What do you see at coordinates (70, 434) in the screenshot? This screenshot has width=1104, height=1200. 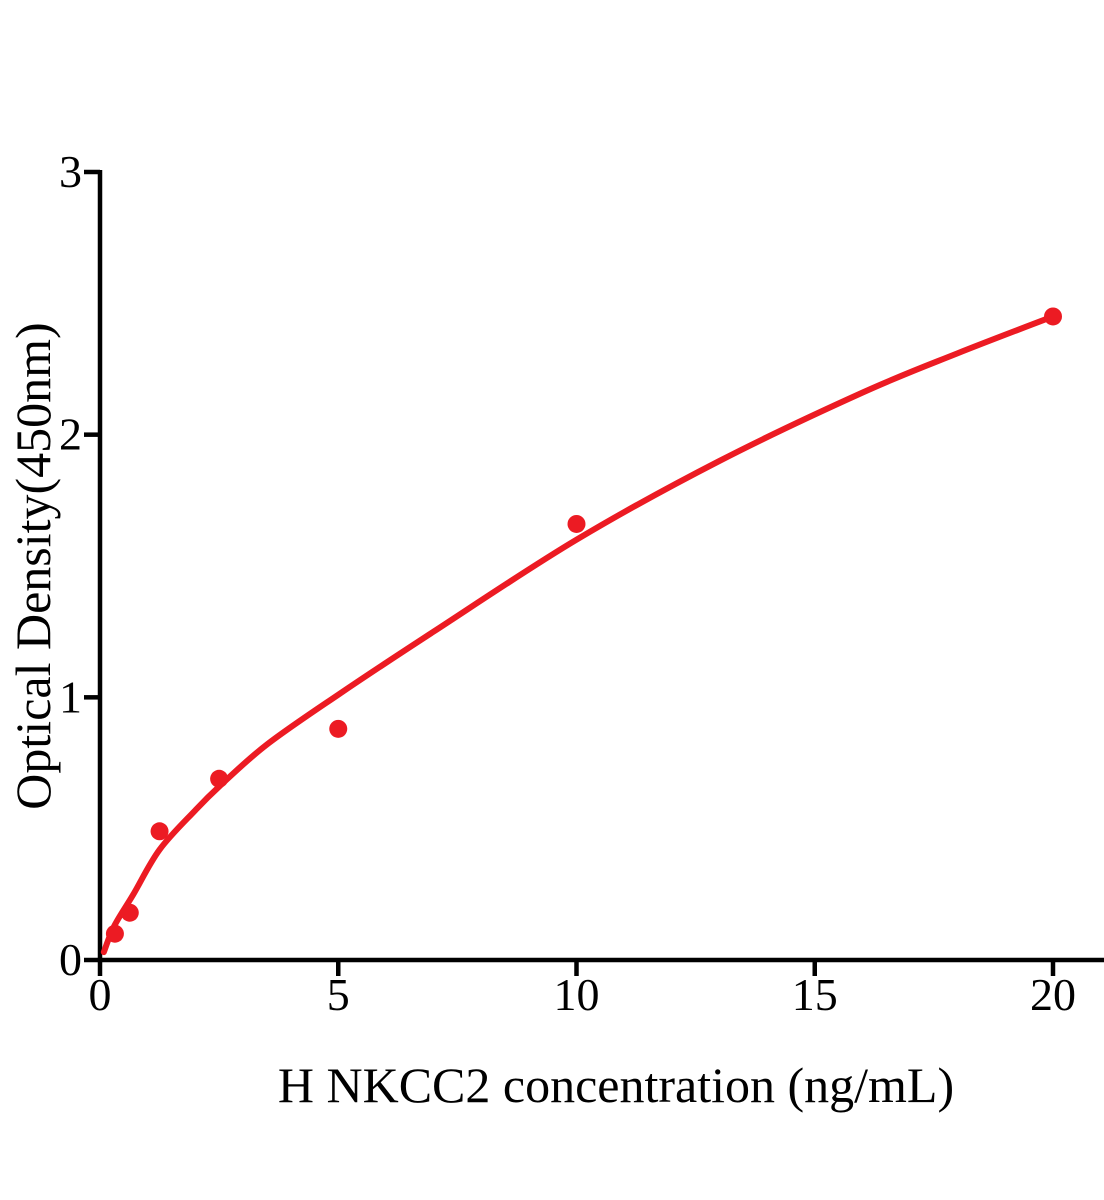 I see `y-tick-label: 2` at bounding box center [70, 434].